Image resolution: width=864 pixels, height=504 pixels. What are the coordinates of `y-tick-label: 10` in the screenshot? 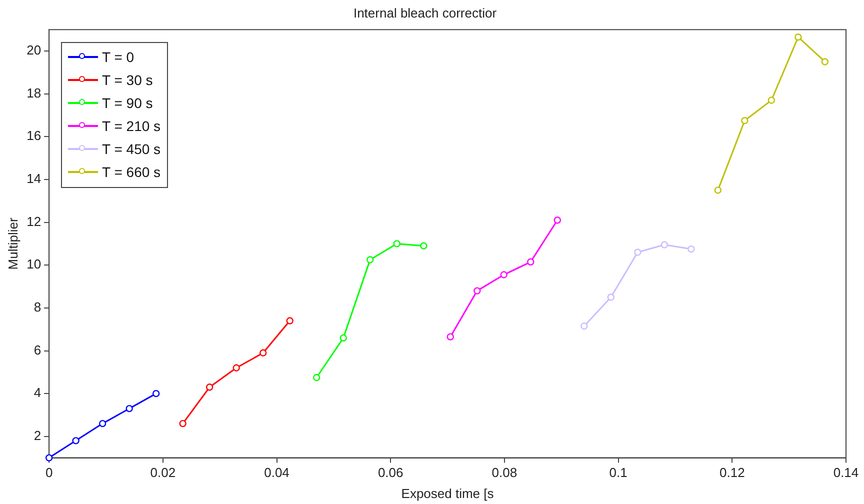 It's located at (34, 264).